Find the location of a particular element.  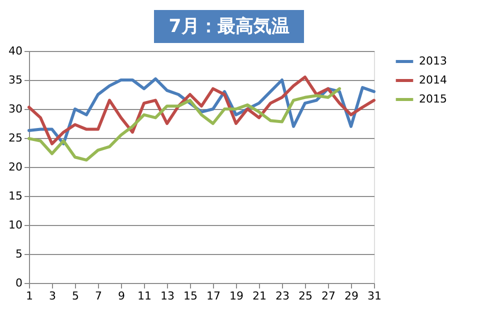

y-tick-label: 10 is located at coordinates (15, 225).